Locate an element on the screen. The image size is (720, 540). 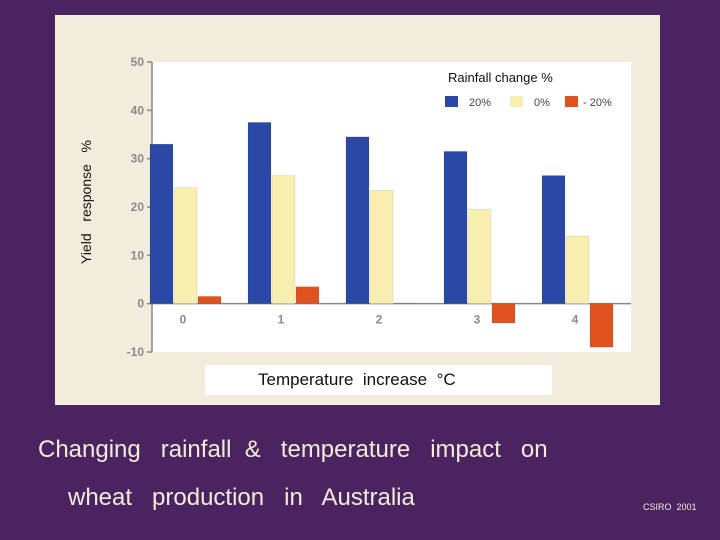
y-axis-label: Yield response % is located at coordinates (86, 202).